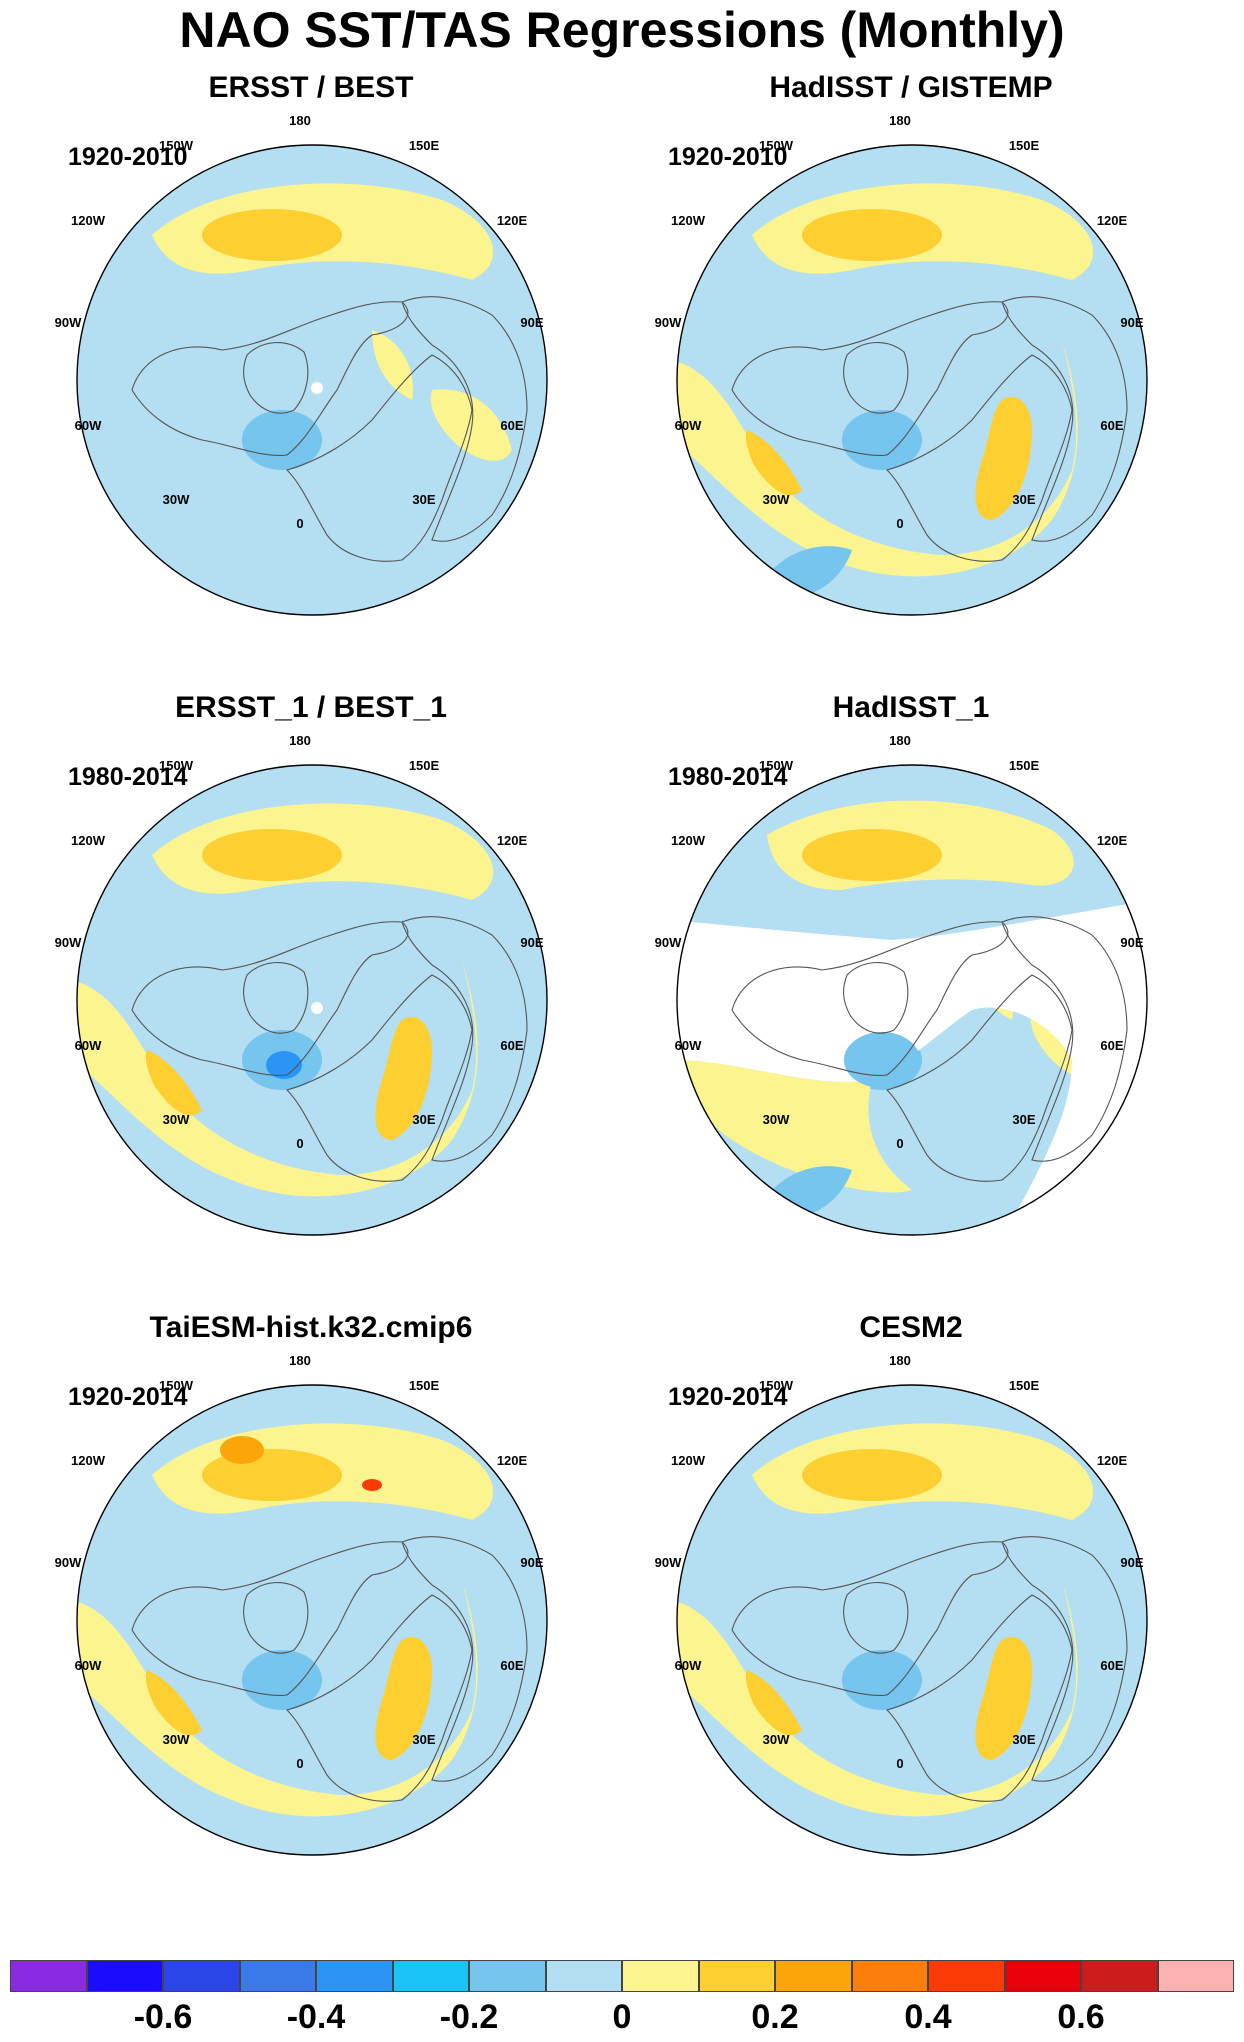 This screenshot has width=1244, height=2042. I want to click on panel-title: TaiESM-hist.k32.cmip6, so click(311, 1327).